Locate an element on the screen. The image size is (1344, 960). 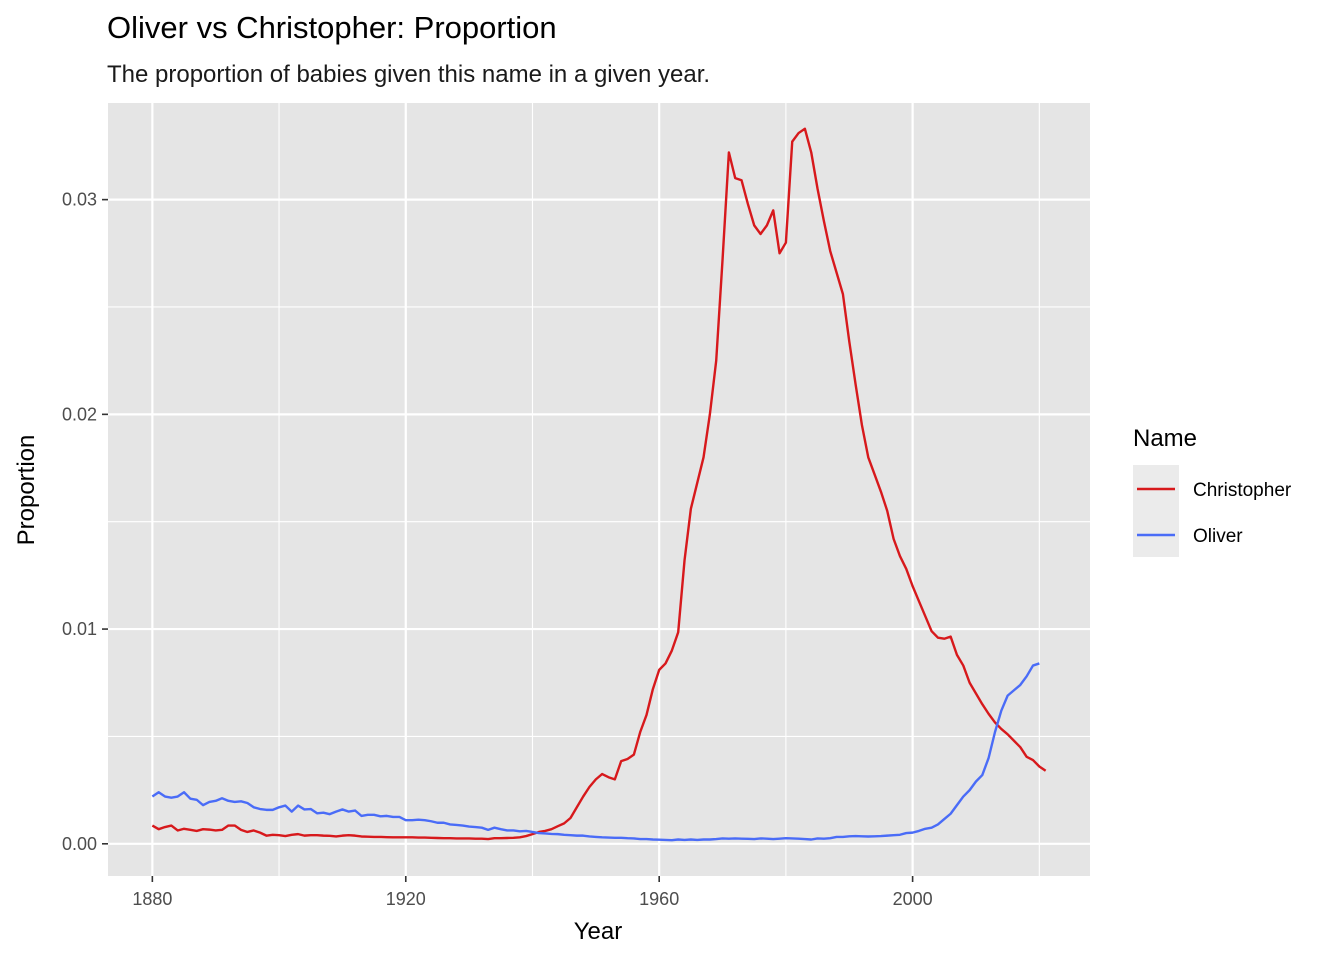
series-line-oliver is located at coordinates (595, 752).